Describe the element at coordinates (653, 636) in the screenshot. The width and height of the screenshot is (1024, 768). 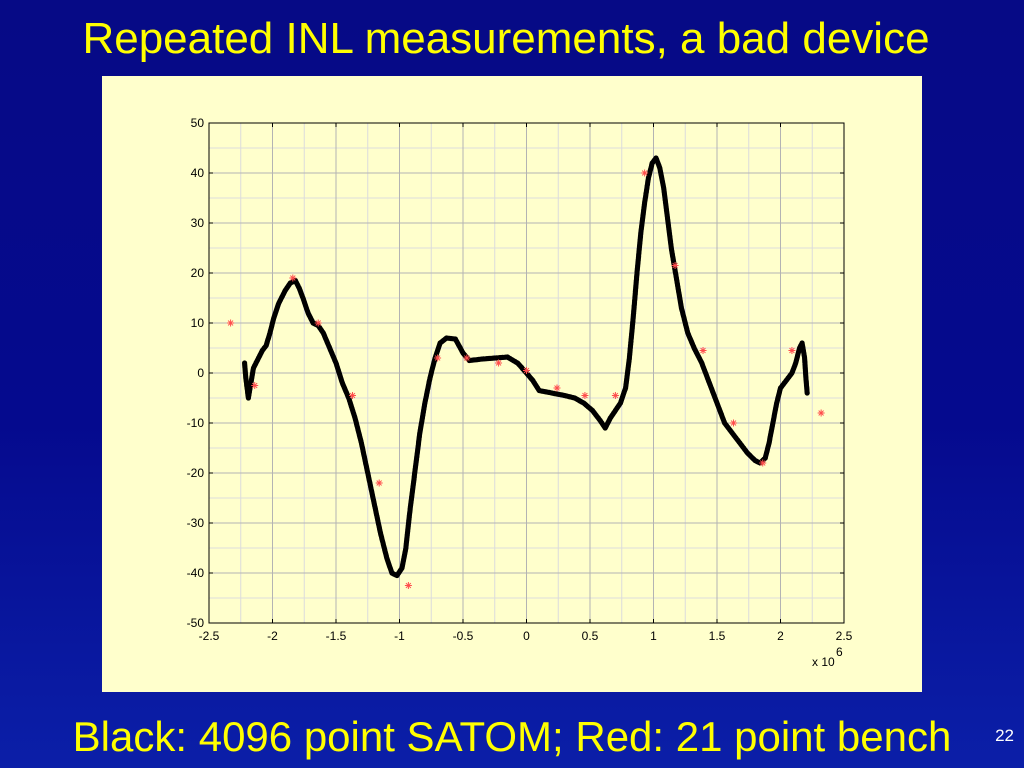
I see `x-tick-label: 1` at that location.